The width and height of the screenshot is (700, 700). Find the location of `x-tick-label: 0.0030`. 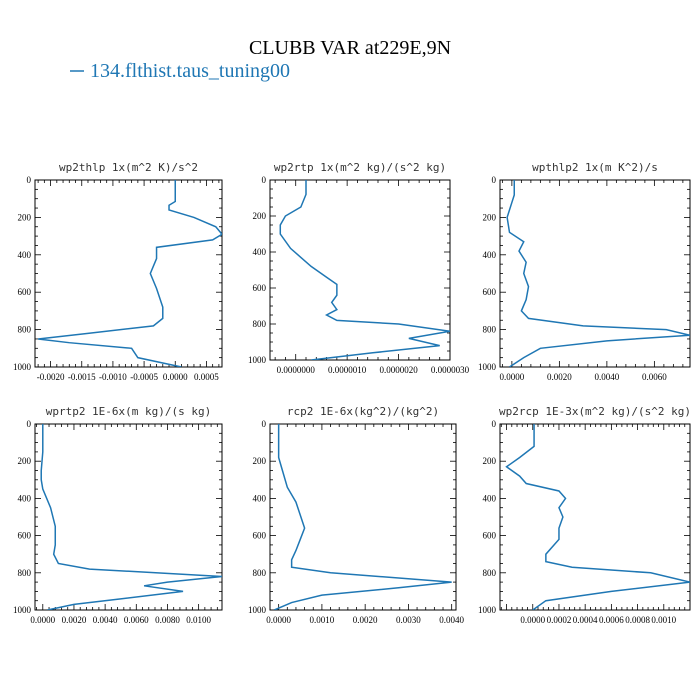

x-tick-label: 0.0030 is located at coordinates (408, 620).